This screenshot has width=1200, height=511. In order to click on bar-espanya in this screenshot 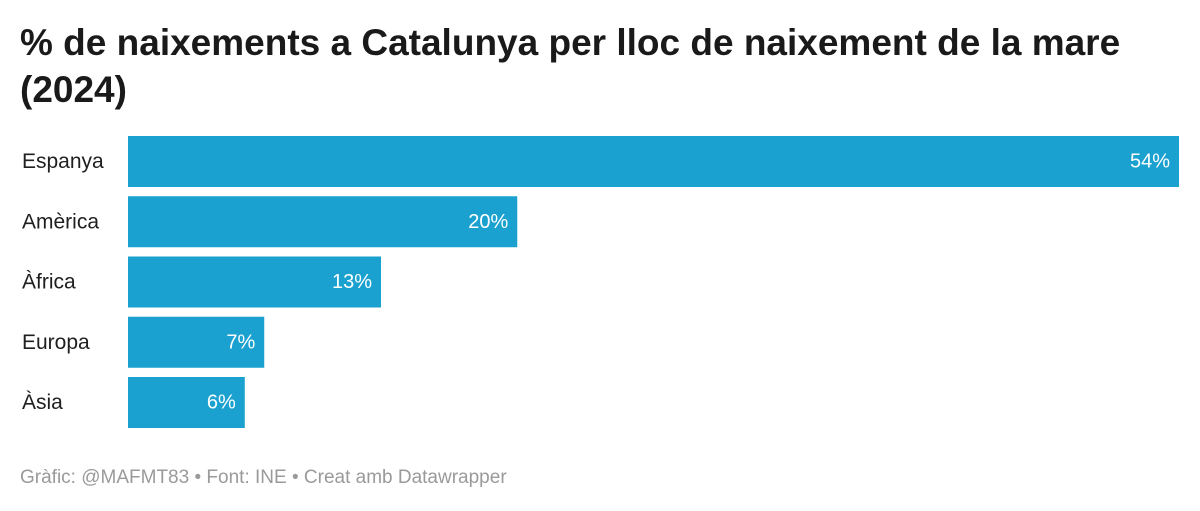, I will do `click(653, 161)`.